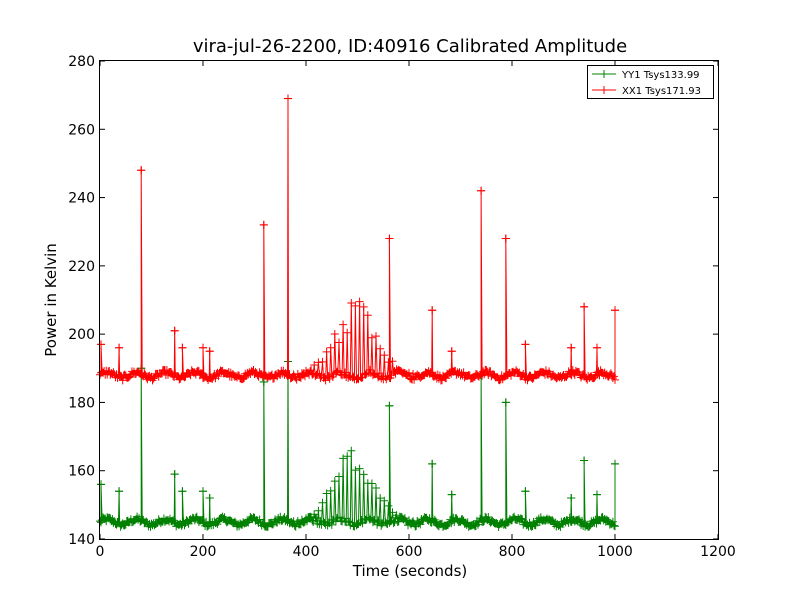 The width and height of the screenshot is (800, 600). What do you see at coordinates (660, 75) in the screenshot?
I see `legend-label: YY1 Tsys133.99` at bounding box center [660, 75].